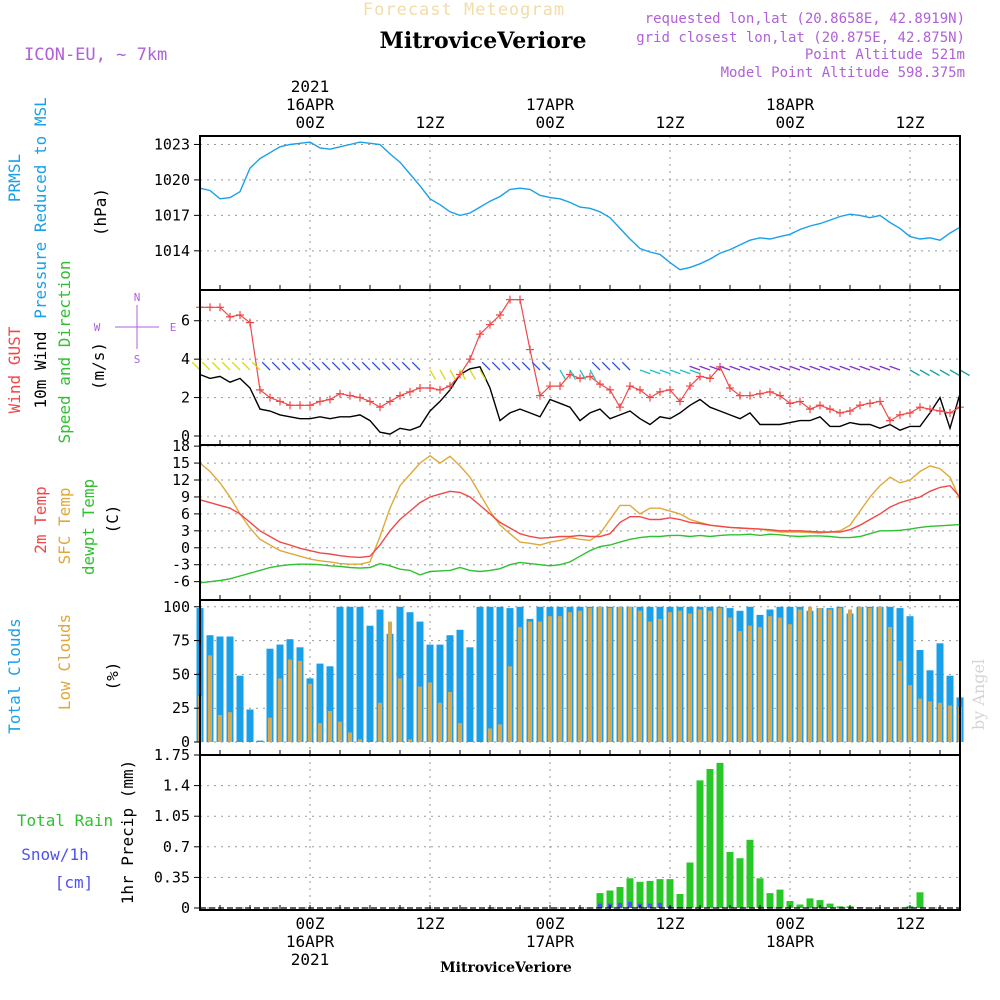 The width and height of the screenshot is (1000, 1000). I want to click on bottom-time-label: 18APR, so click(790, 941).